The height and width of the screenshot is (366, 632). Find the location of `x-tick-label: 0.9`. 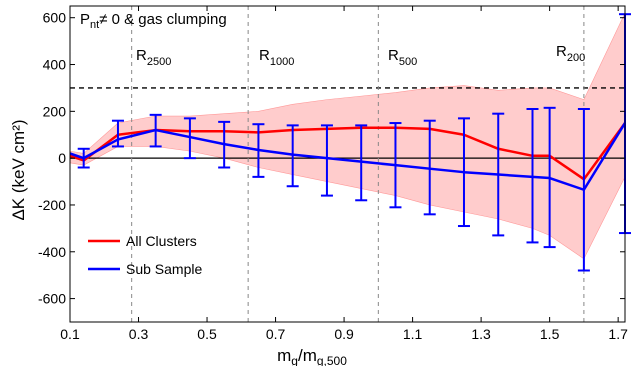

x-tick-label: 0.9 is located at coordinates (344, 334).